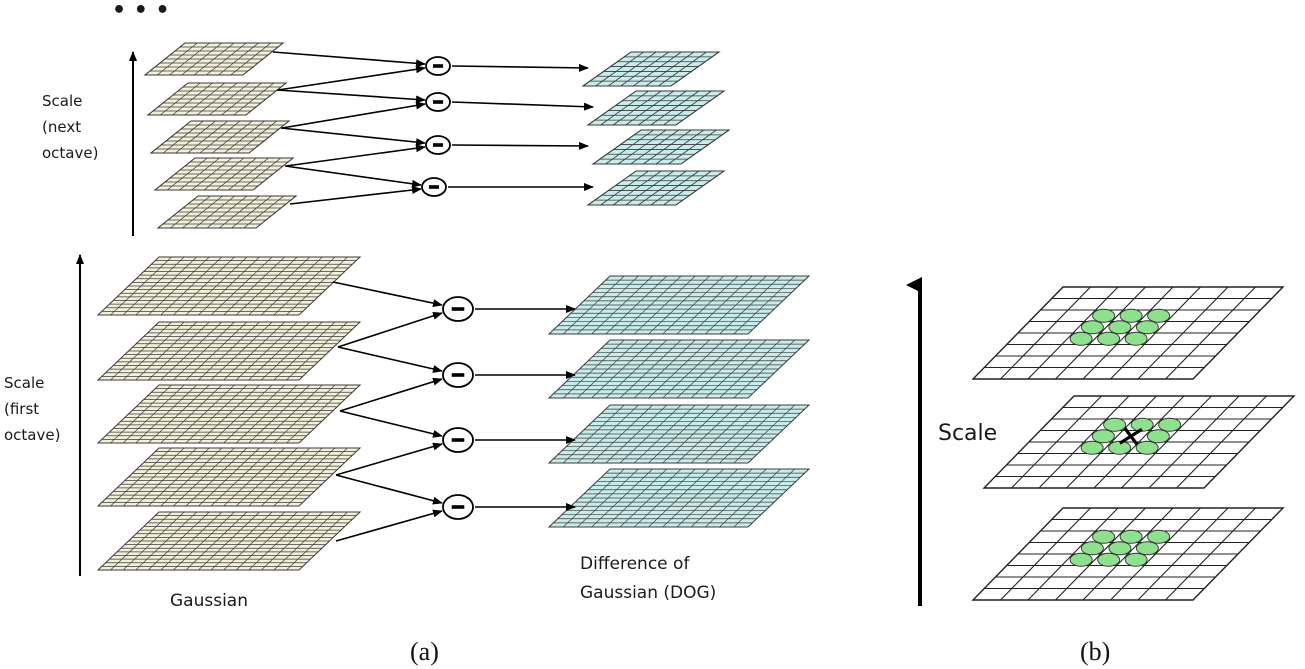 The width and height of the screenshot is (1305, 669). I want to click on caption-a: (a), so click(424, 651).